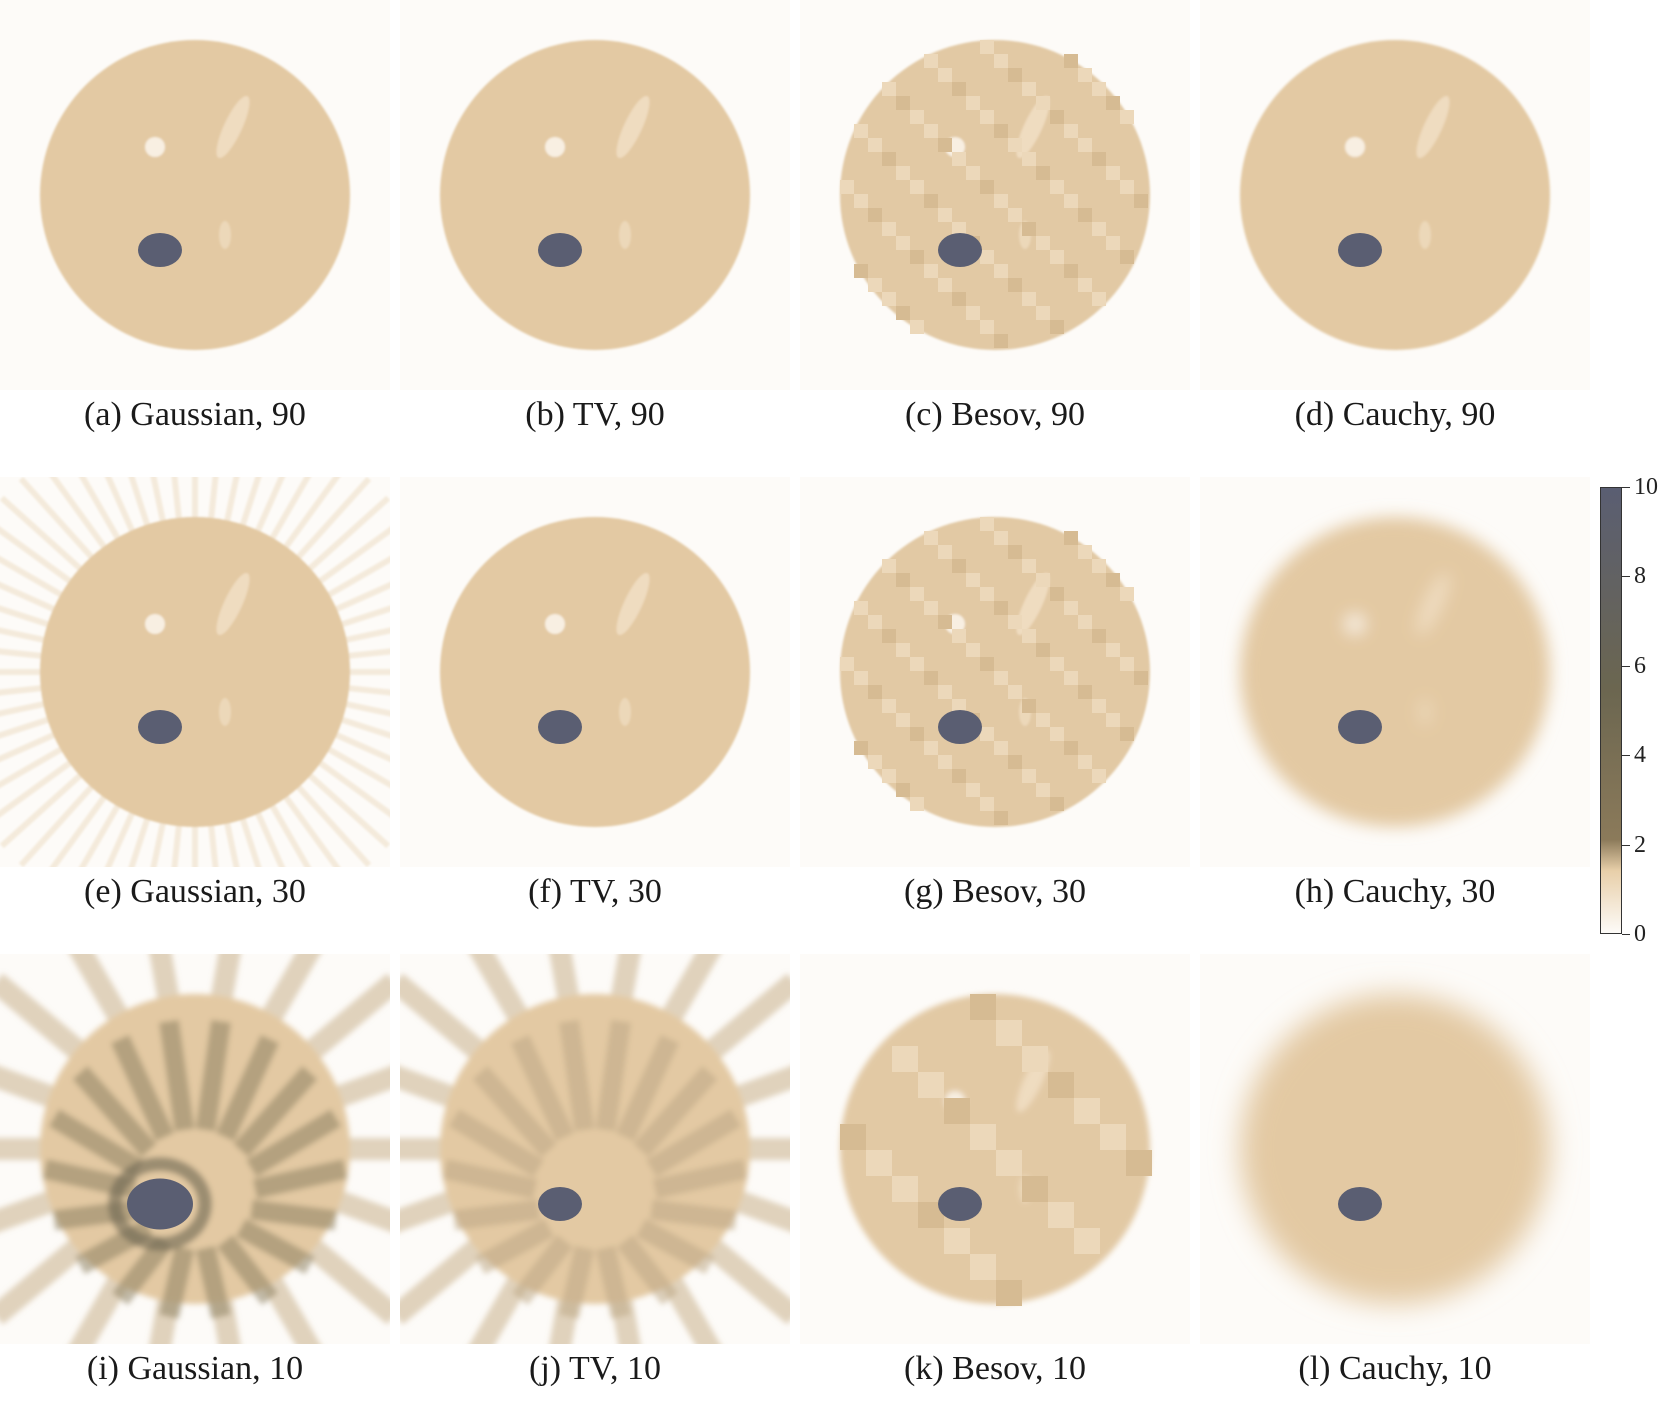  Describe the element at coordinates (195, 1368) in the screenshot. I see `panel-caption-i: (i) Gaussian, 10` at that location.